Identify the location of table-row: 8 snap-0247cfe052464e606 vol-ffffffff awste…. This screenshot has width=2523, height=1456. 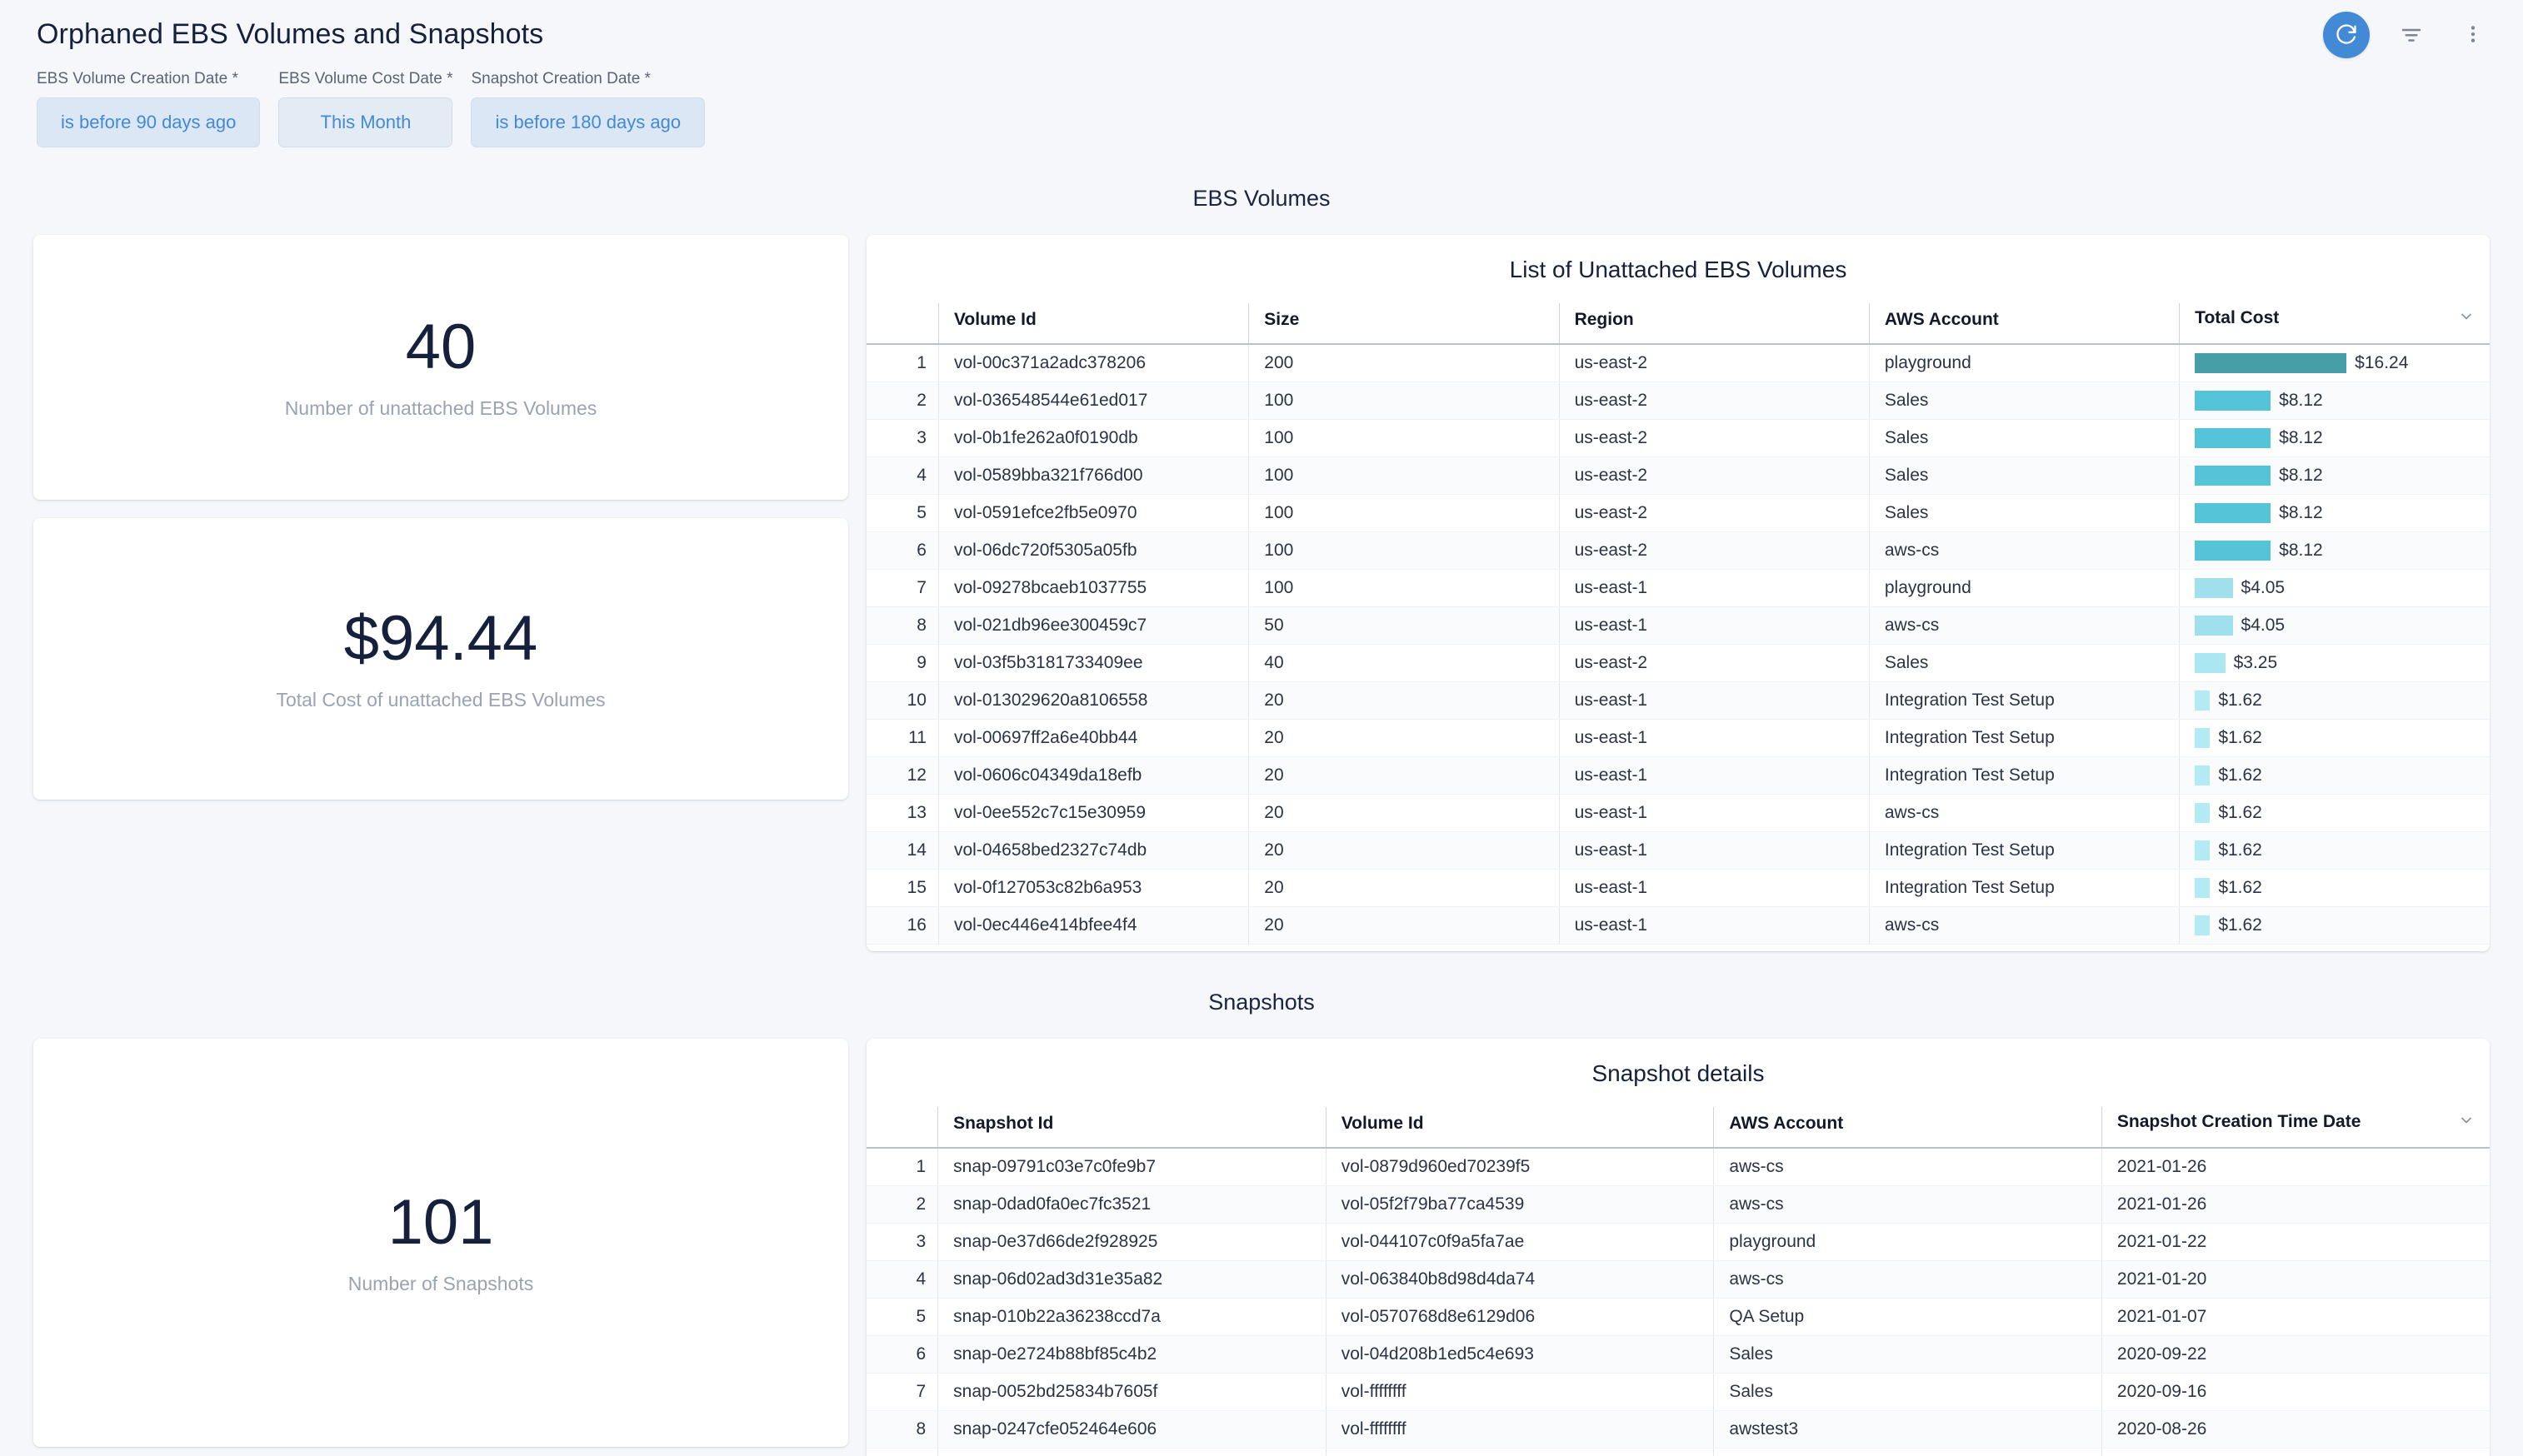
(1679, 1429).